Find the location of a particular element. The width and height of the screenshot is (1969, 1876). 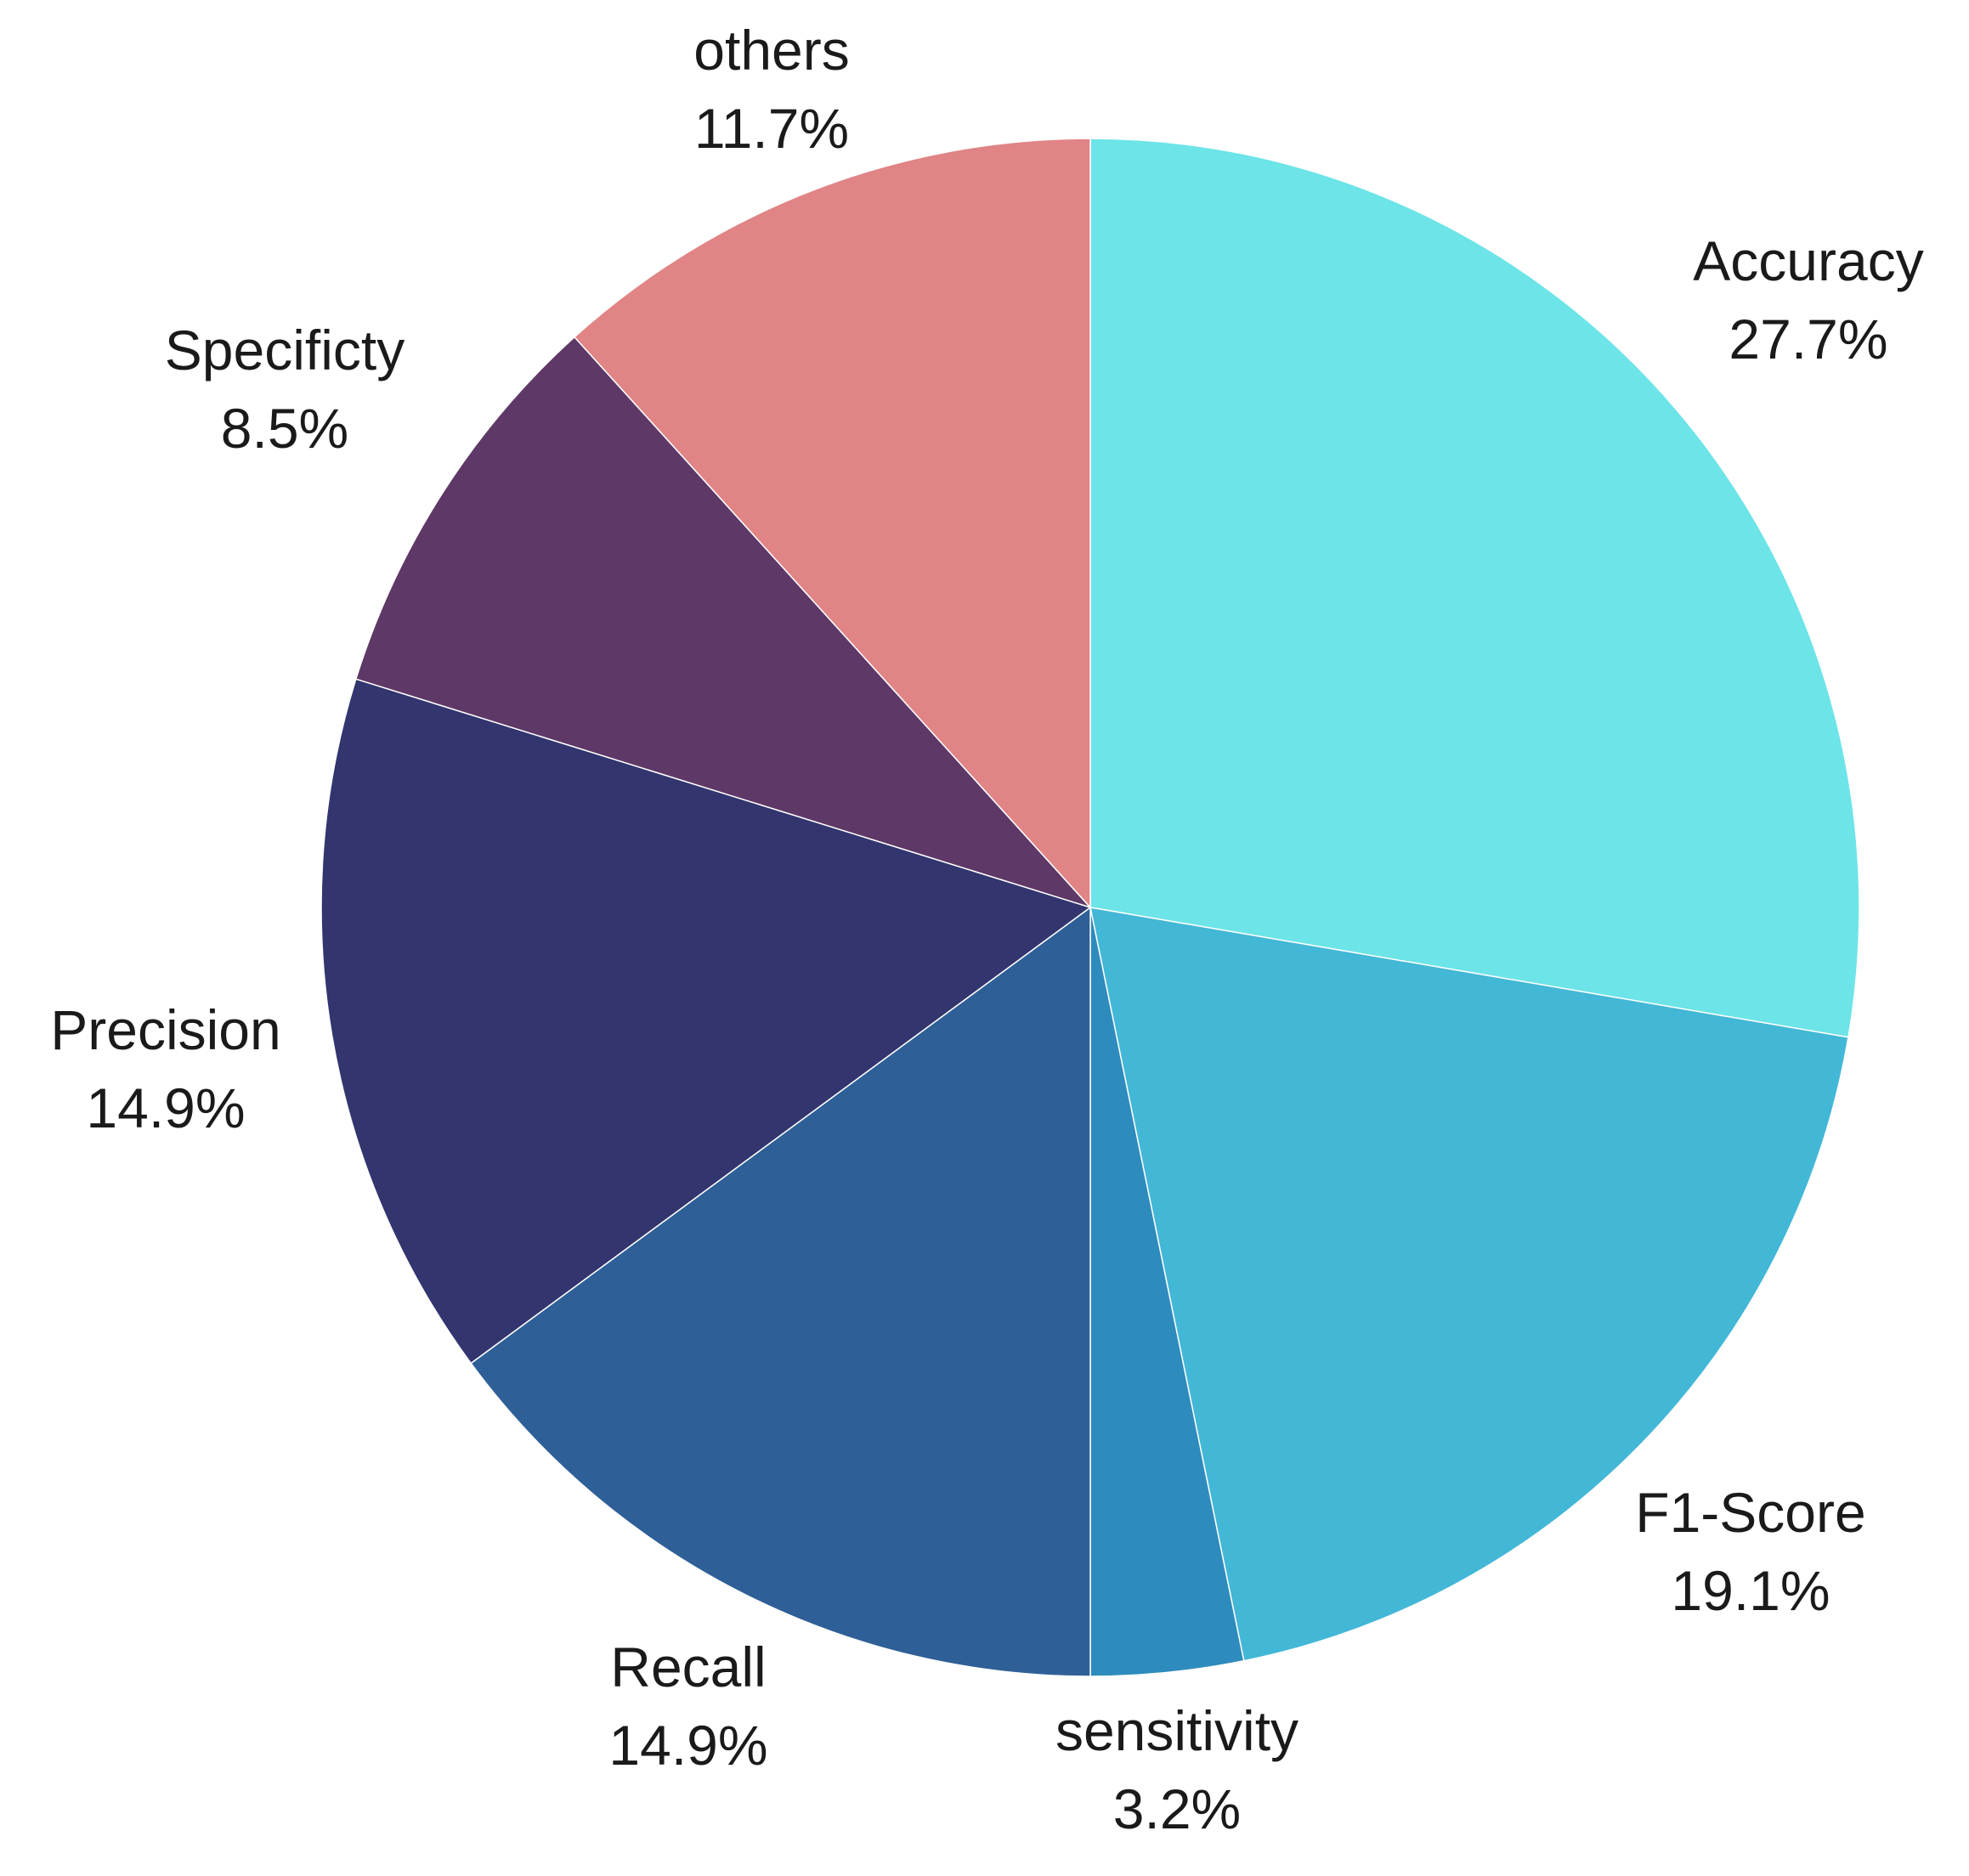

slice-label-f1-score: F1-Score is located at coordinates (1750, 1512).